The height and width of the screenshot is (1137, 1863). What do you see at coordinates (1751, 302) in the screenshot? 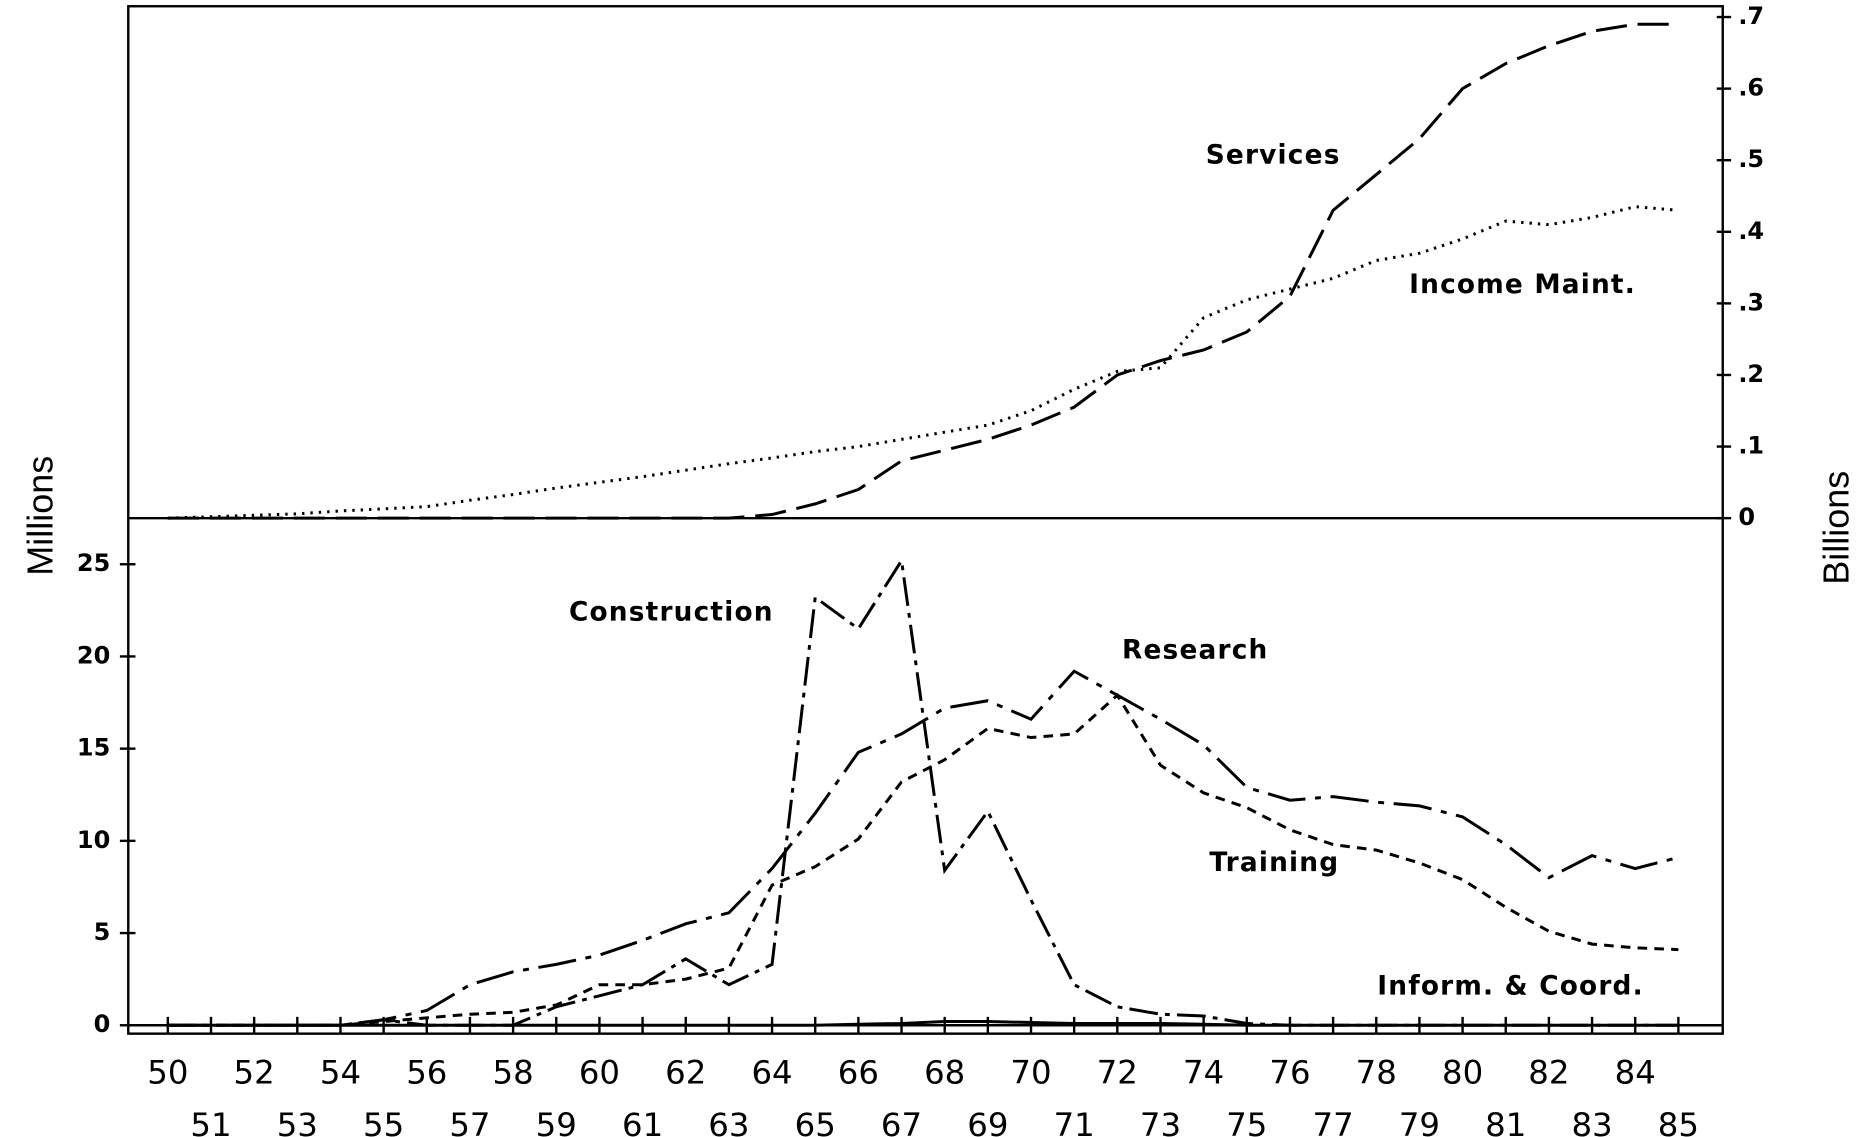
I see `y-tick-label: .3` at bounding box center [1751, 302].